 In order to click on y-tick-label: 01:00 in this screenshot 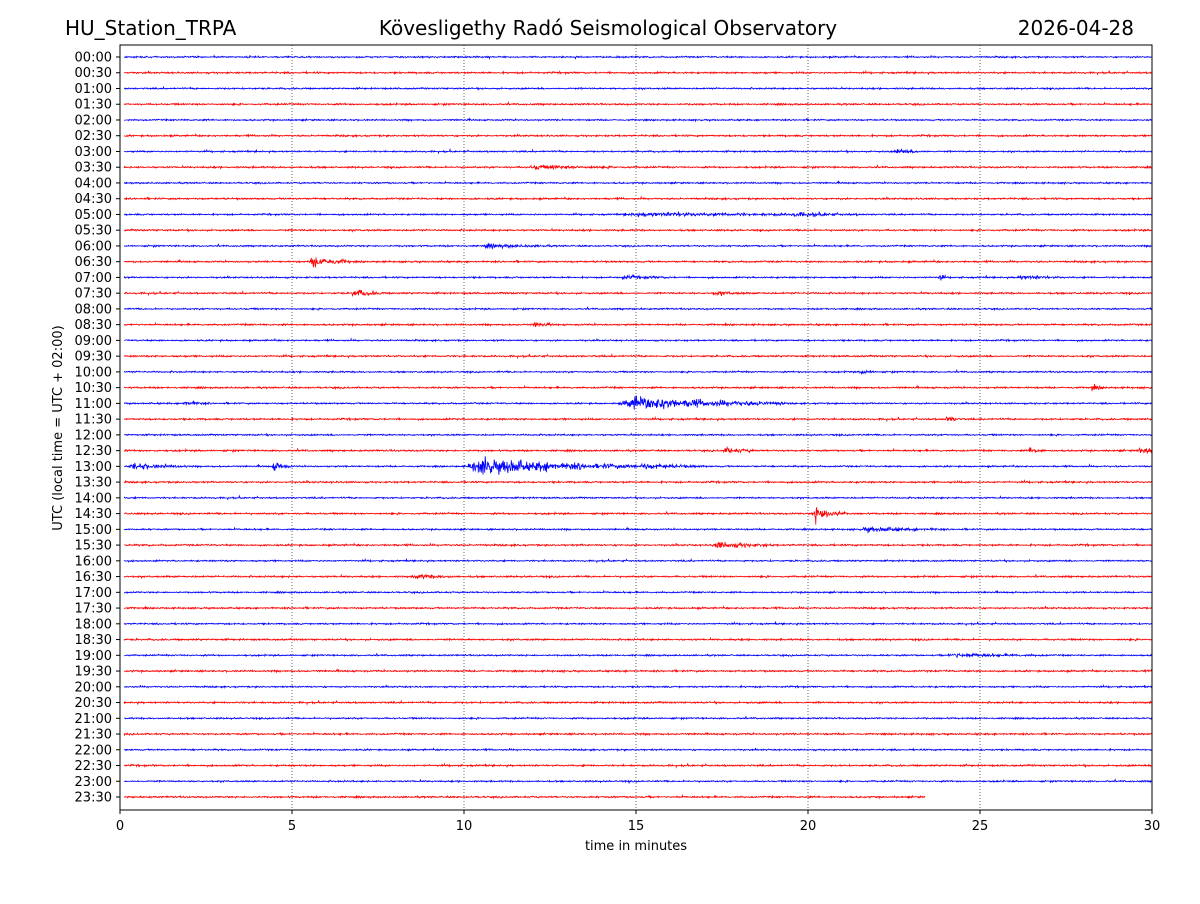, I will do `click(93, 89)`.